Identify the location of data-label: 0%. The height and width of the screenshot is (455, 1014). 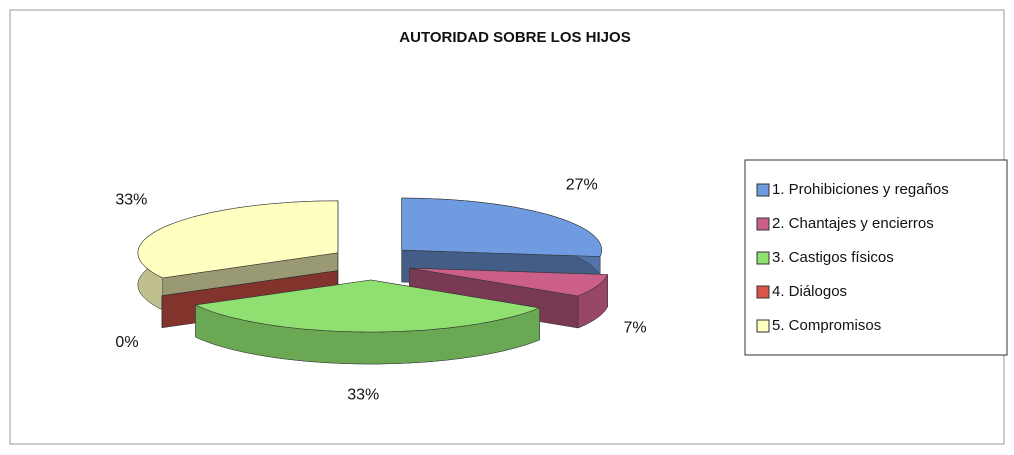
(126, 342).